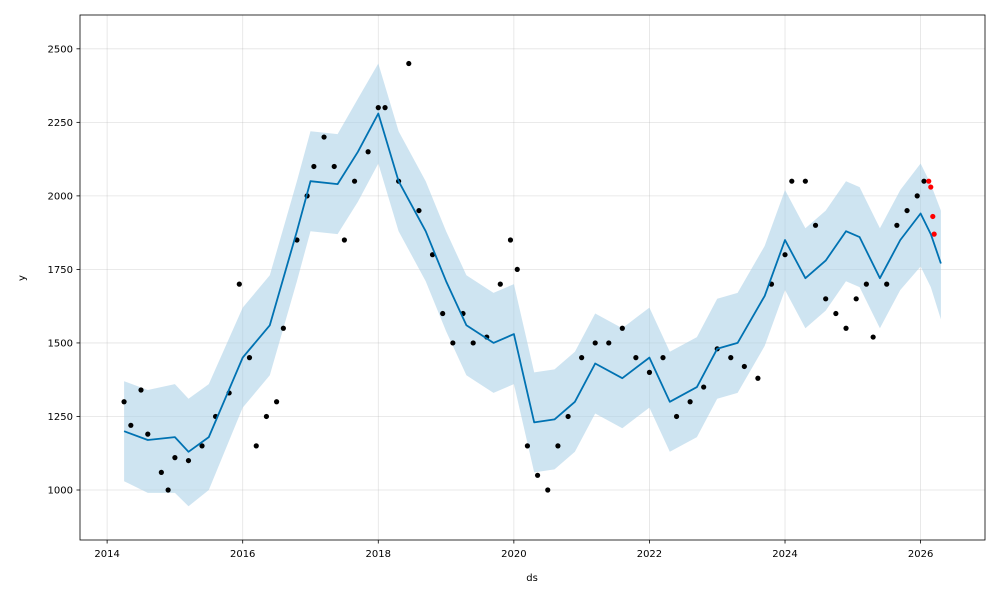 Image resolution: width=1000 pixels, height=600 pixels. Describe the element at coordinates (60, 417) in the screenshot. I see `y-tick-label: 1250` at that location.